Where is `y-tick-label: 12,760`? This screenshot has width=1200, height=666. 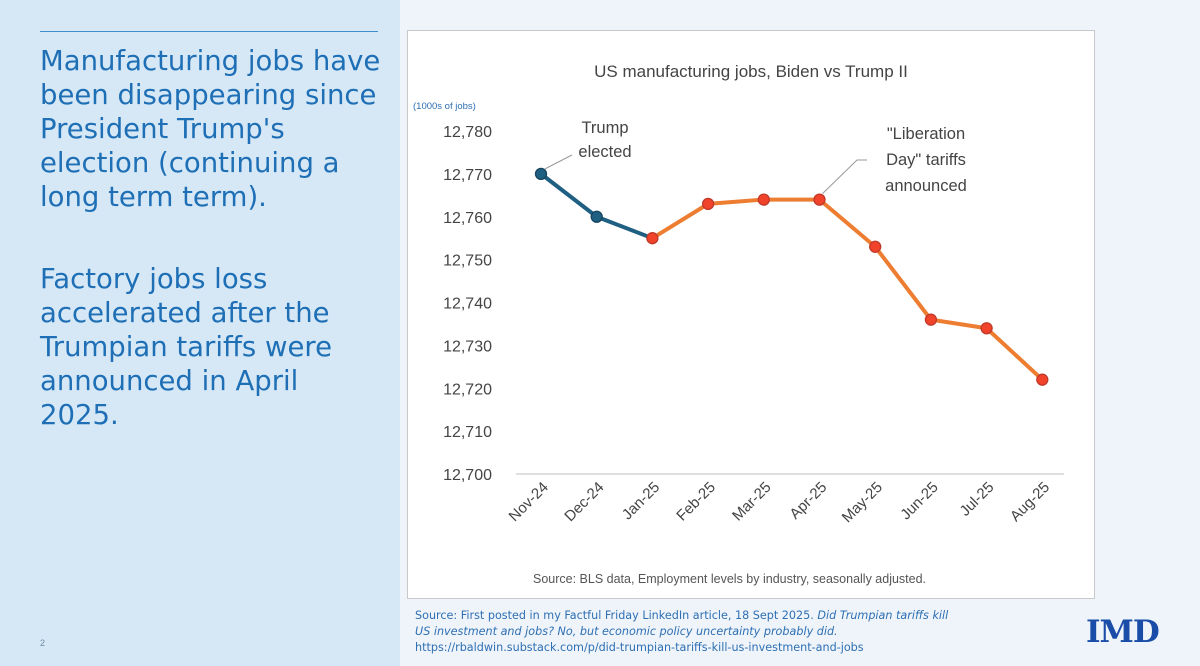 y-tick-label: 12,760 is located at coordinates (467, 218).